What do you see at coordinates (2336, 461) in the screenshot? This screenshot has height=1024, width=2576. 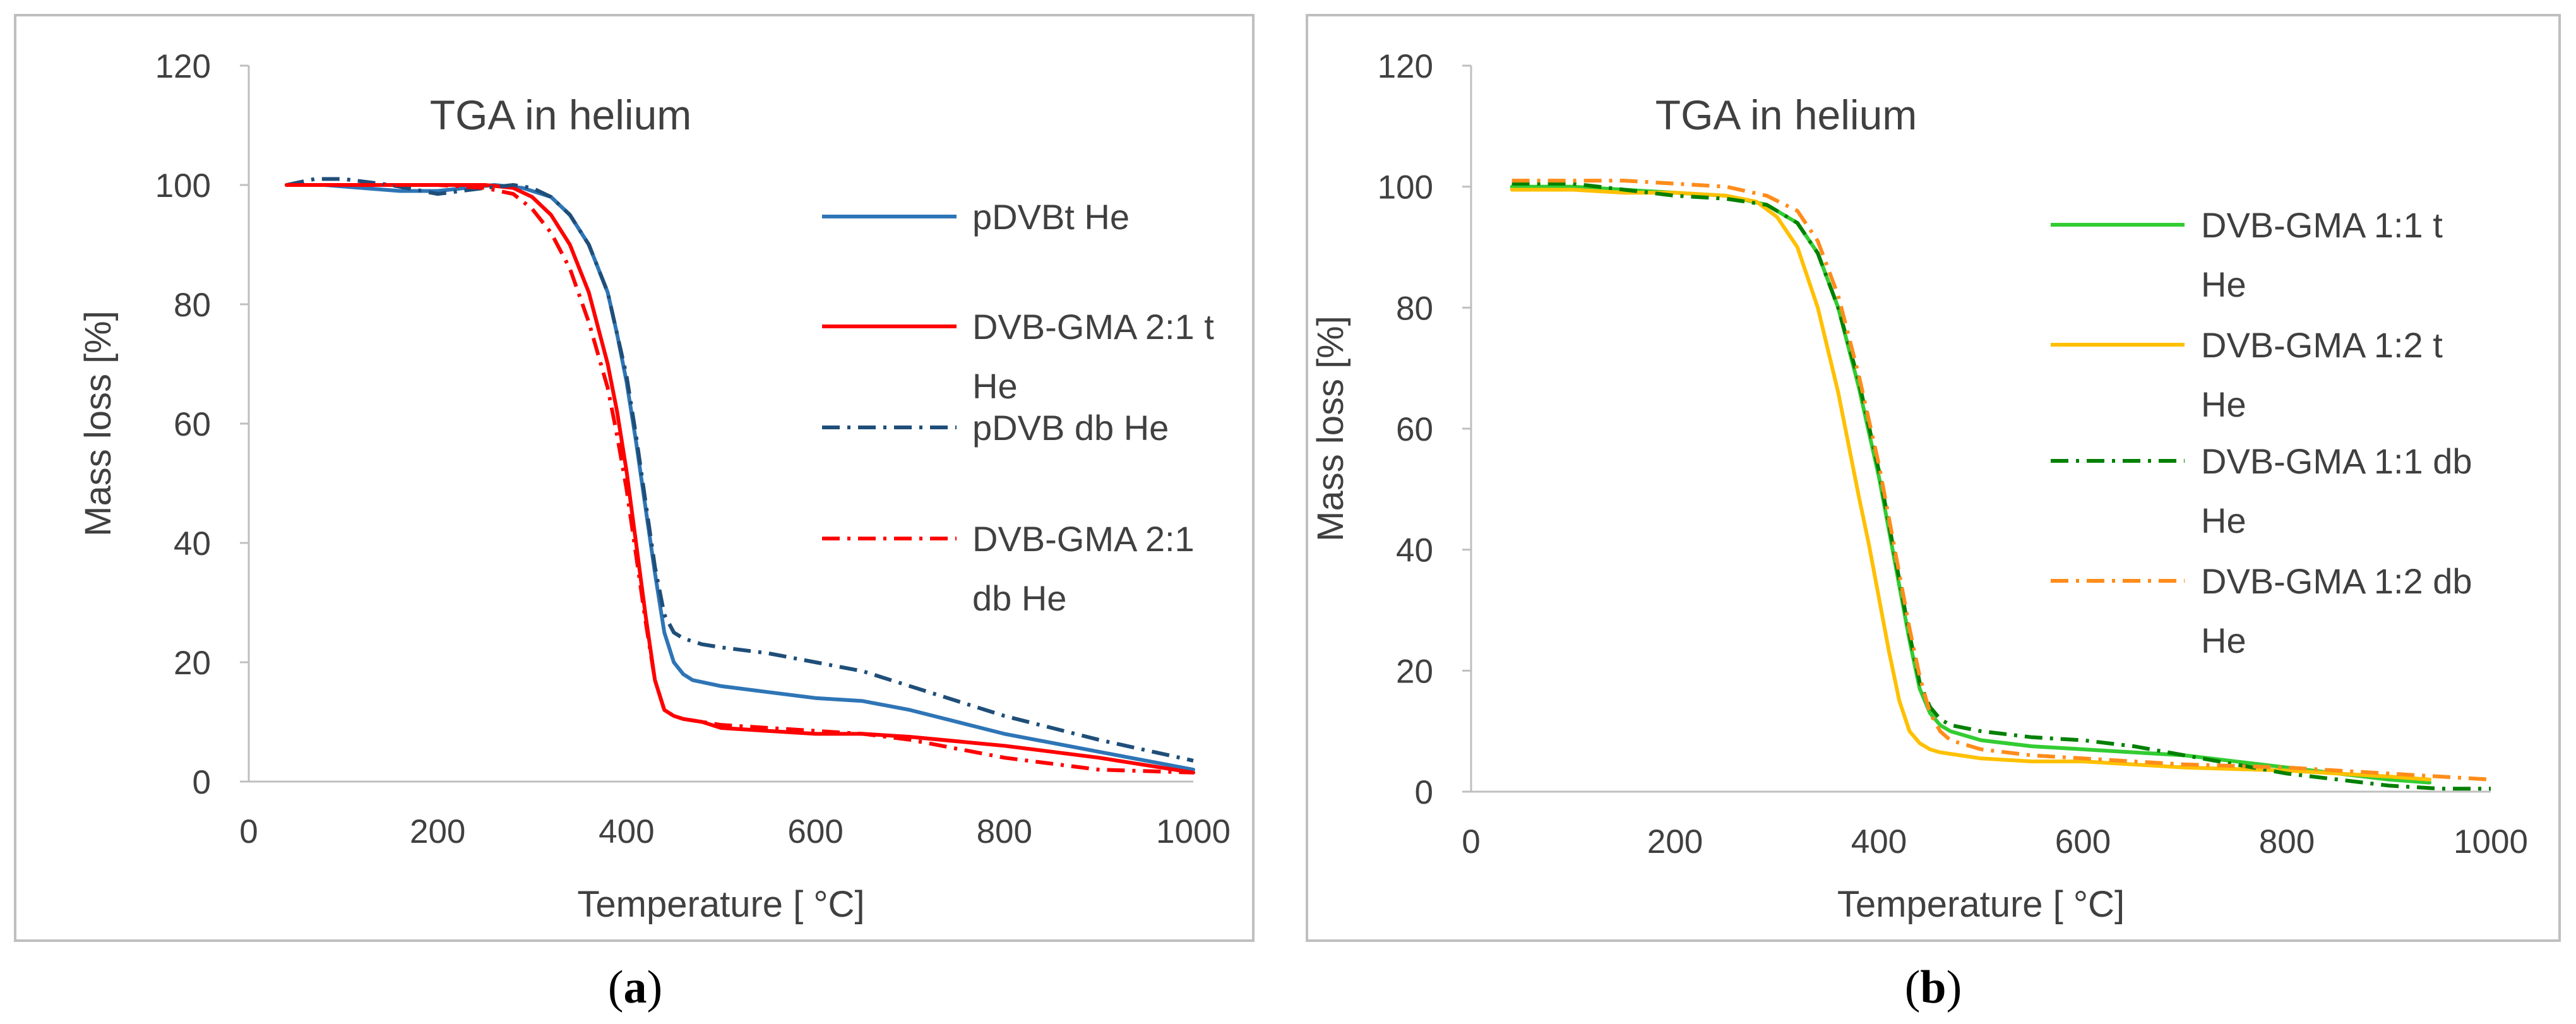 I see `legend-label-3: DVB-GMA 1:1 db` at bounding box center [2336, 461].